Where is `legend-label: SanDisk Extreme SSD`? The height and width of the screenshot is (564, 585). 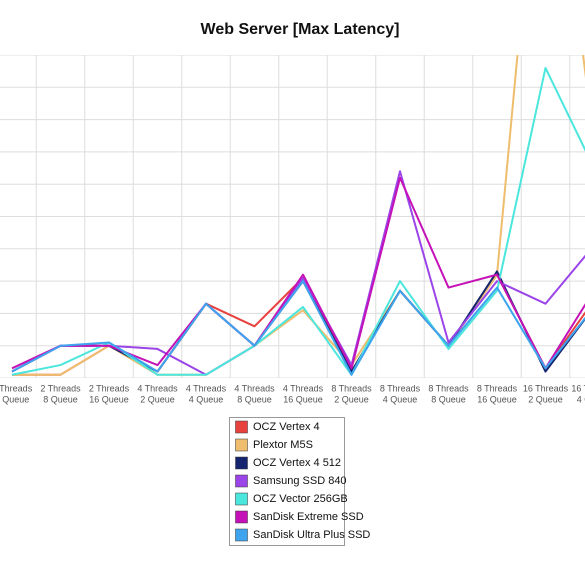
legend-label: SanDisk Extreme SSD is located at coordinates (308, 517).